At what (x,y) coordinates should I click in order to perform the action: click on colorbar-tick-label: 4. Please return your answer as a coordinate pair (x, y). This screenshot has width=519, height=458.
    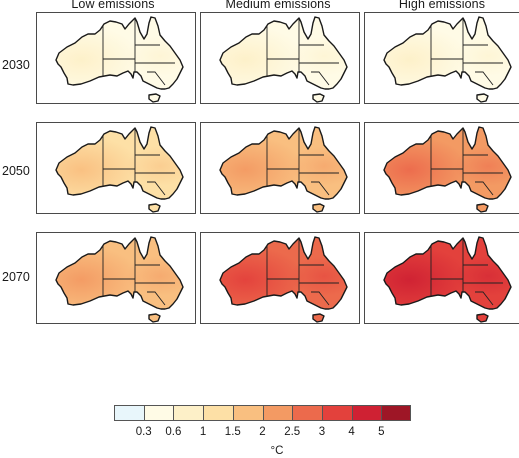
    Looking at the image, I should click on (351, 432).